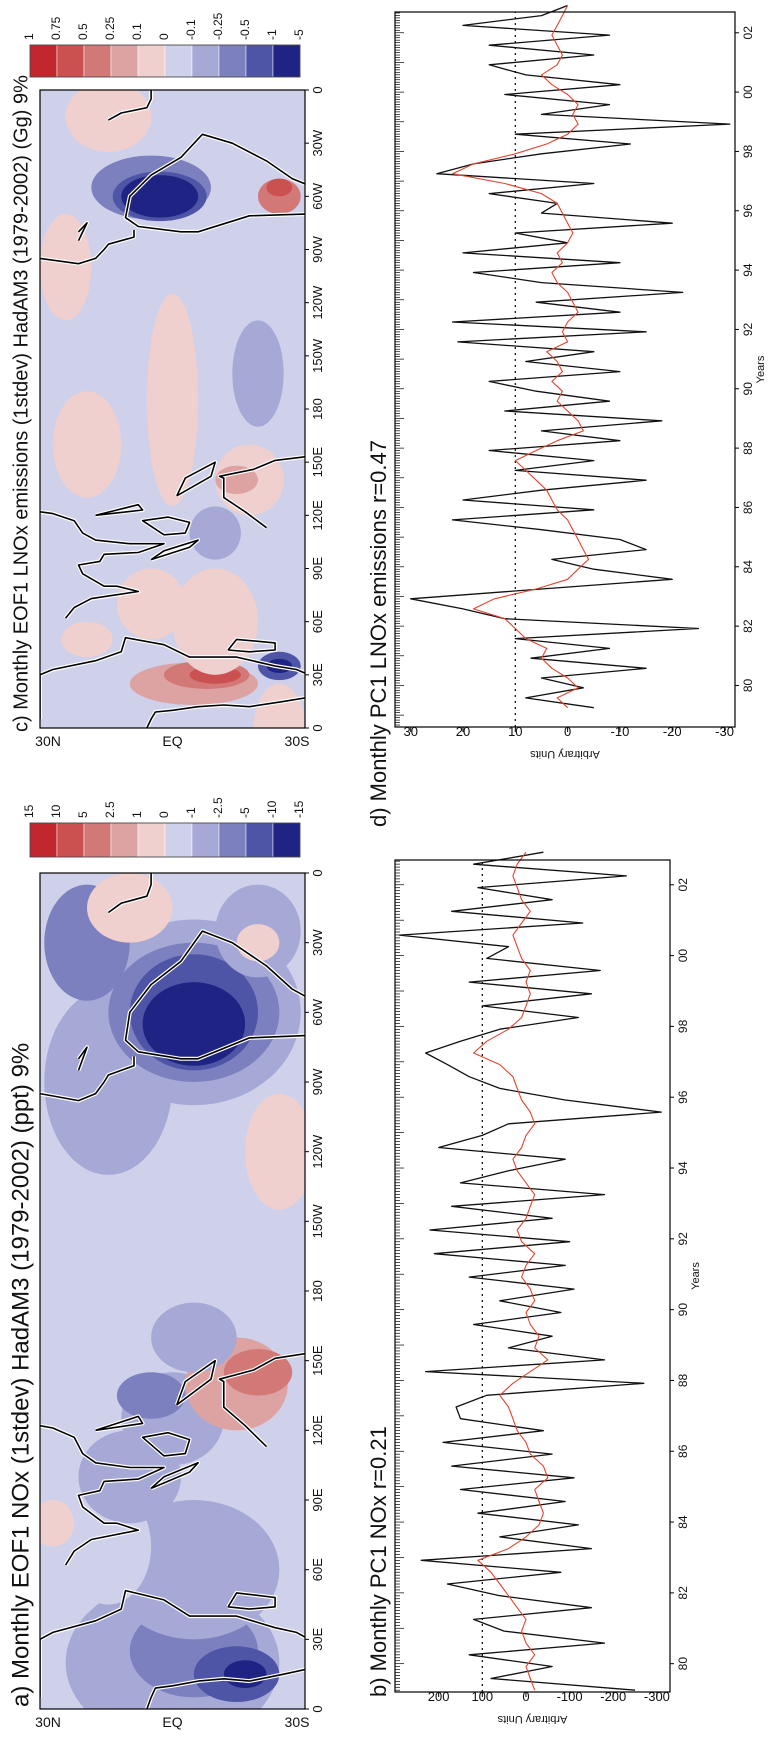 This screenshot has height=1737, width=768. I want to click on colorbar-frame, so click(165, 840).